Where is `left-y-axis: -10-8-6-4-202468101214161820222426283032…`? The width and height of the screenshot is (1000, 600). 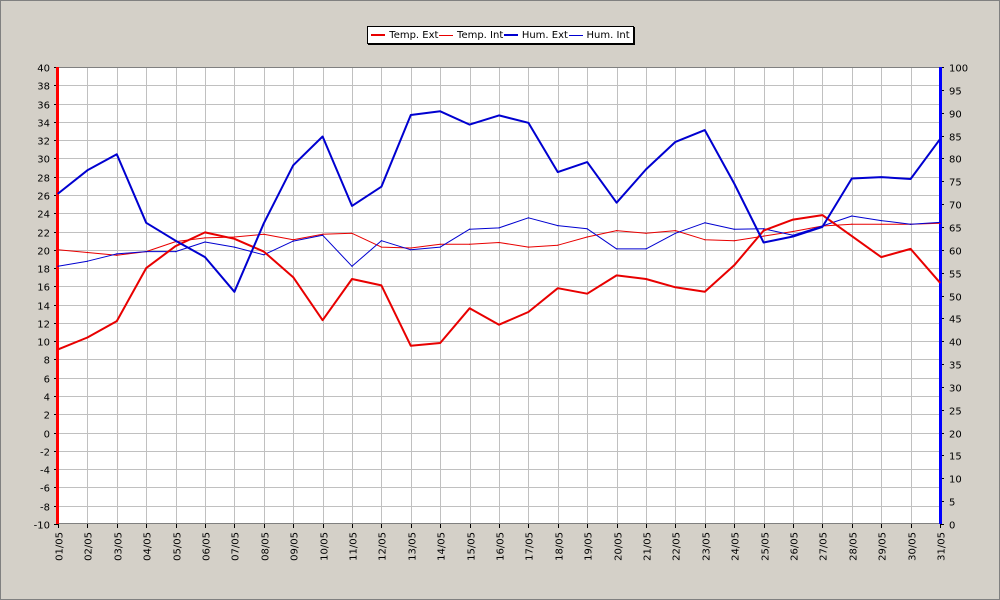
left-y-axis: -10-8-6-4-202468101214161820222426283032… is located at coordinates (46, 298).